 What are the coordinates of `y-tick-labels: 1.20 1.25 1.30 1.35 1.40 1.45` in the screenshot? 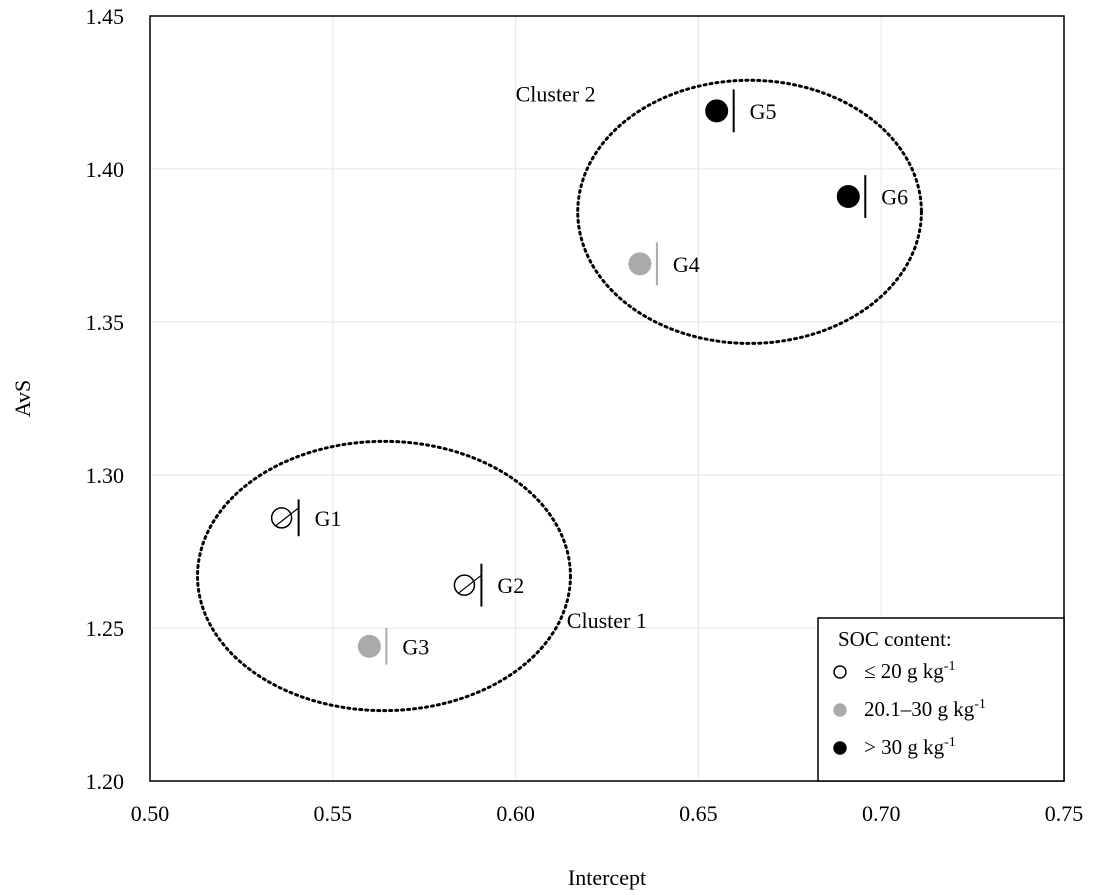 It's located at (105, 399).